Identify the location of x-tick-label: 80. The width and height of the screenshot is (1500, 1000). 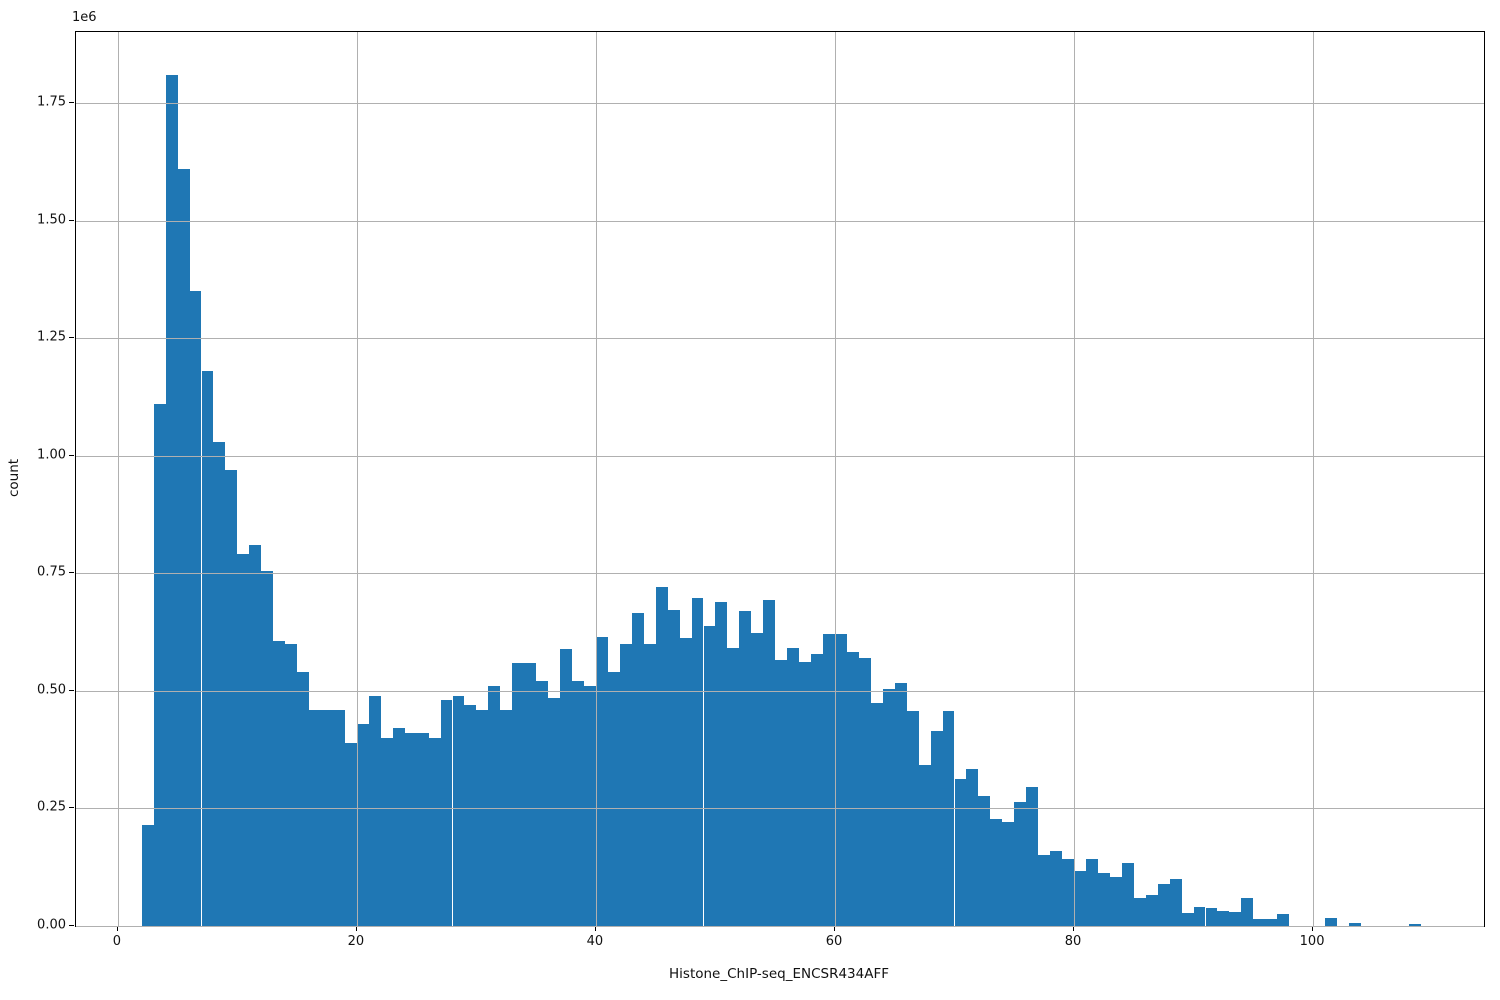
(1073, 941).